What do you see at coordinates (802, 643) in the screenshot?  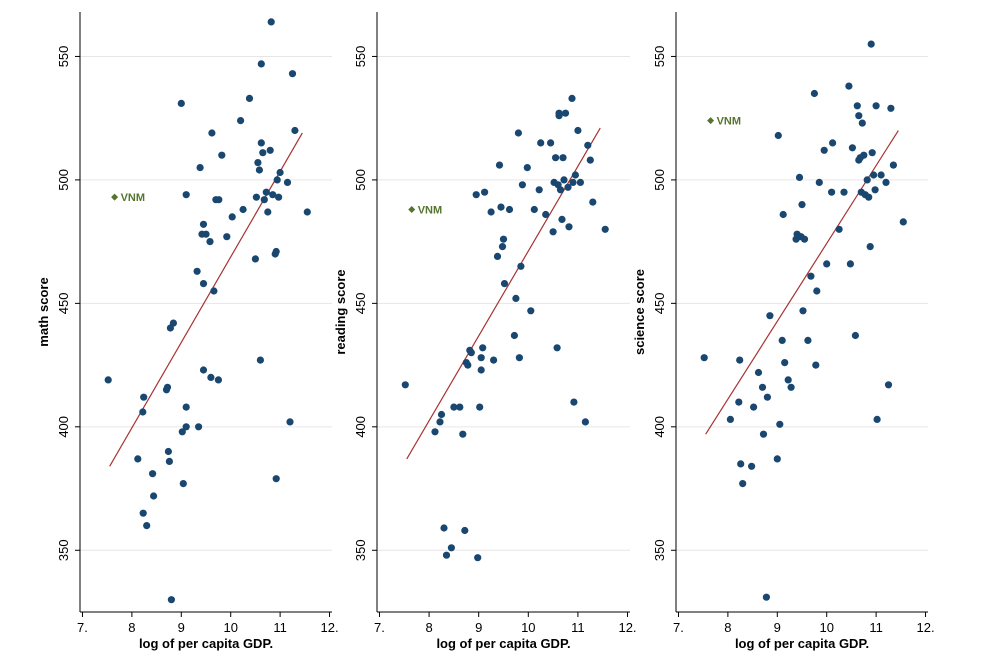 I see `x-axis-title: log of per capita GDP.` at bounding box center [802, 643].